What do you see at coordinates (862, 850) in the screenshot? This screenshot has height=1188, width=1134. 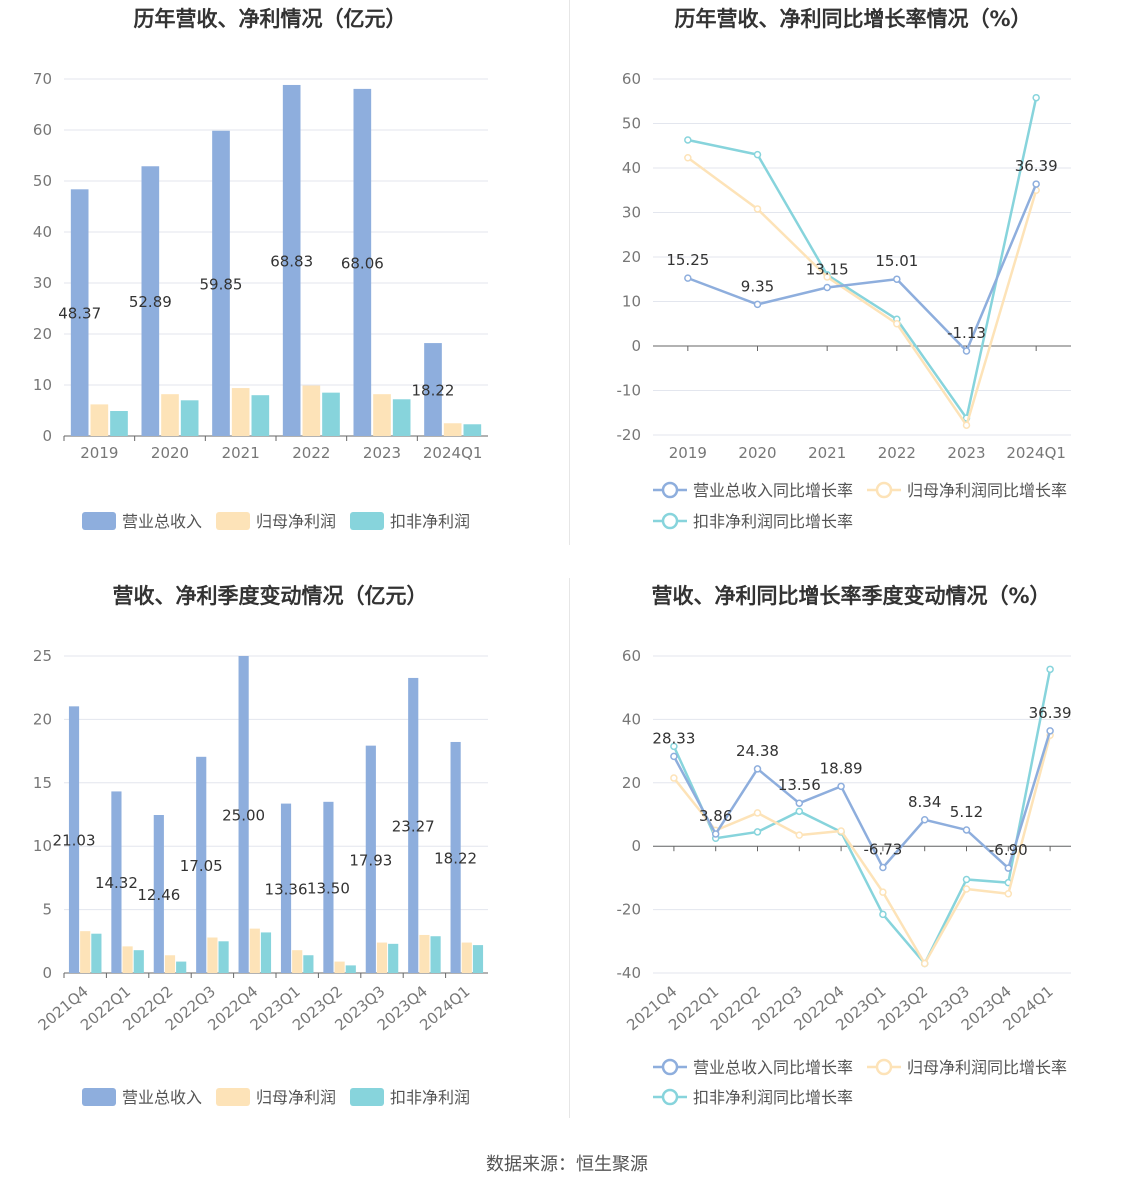 I see `line-parent-np` at bounding box center [862, 850].